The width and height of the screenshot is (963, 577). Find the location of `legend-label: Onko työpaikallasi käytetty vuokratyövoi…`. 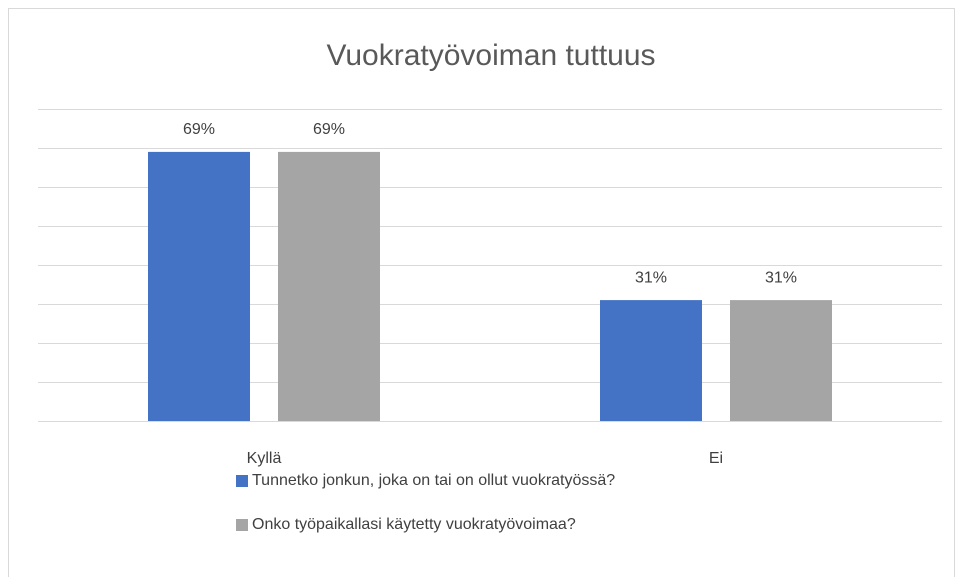

legend-label: Onko työpaikallasi käytetty vuokratyövoi… is located at coordinates (414, 524).